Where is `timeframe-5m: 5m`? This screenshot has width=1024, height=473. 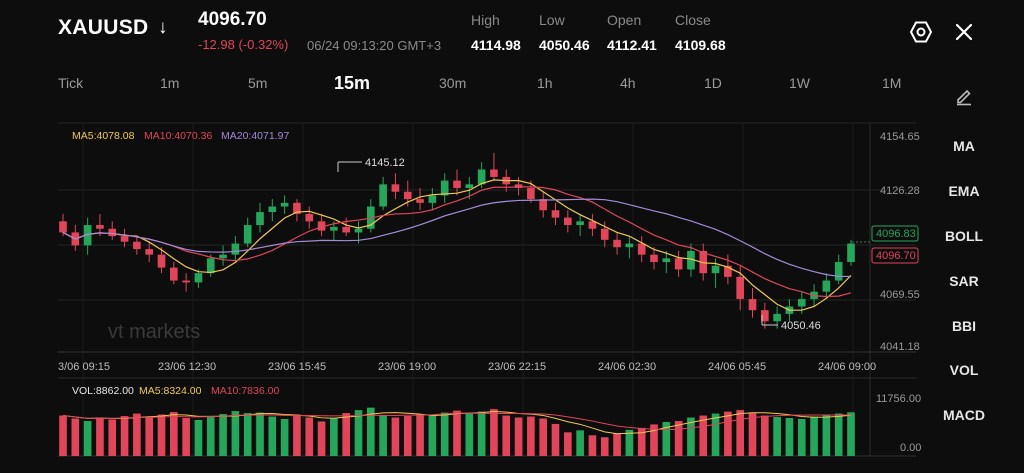
timeframe-5m: 5m is located at coordinates (258, 83).